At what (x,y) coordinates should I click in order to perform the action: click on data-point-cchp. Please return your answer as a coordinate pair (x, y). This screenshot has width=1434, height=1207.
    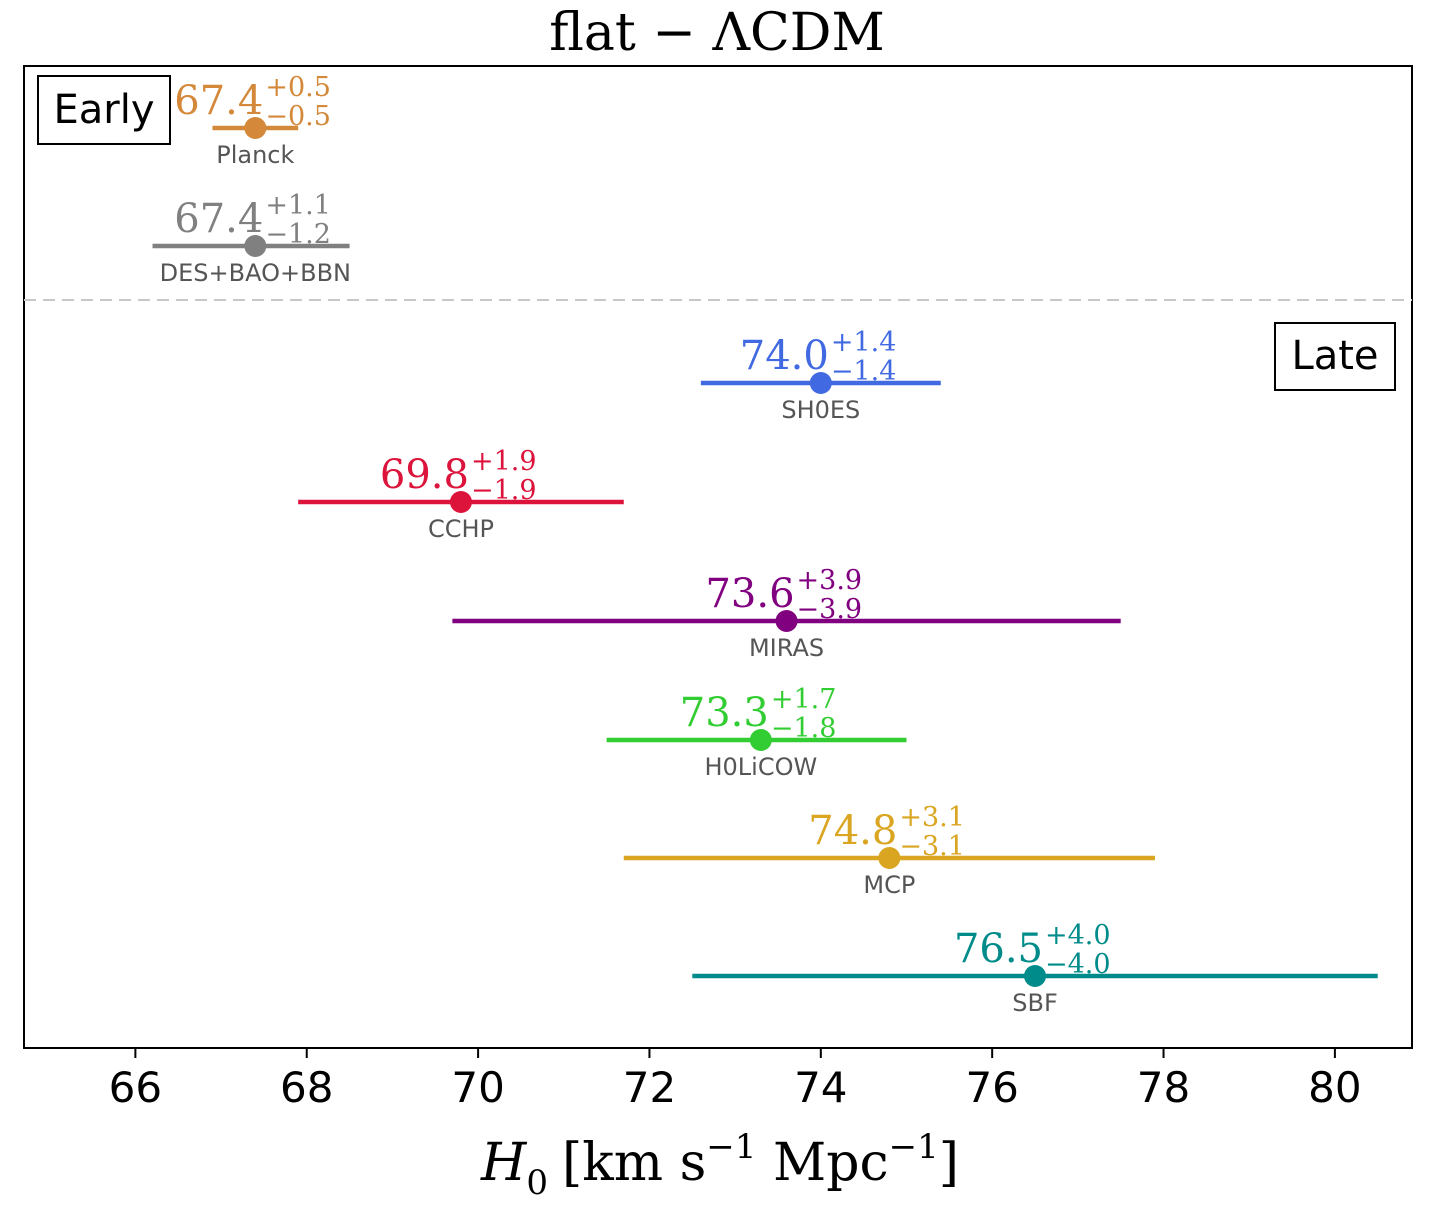
    Looking at the image, I should click on (460, 502).